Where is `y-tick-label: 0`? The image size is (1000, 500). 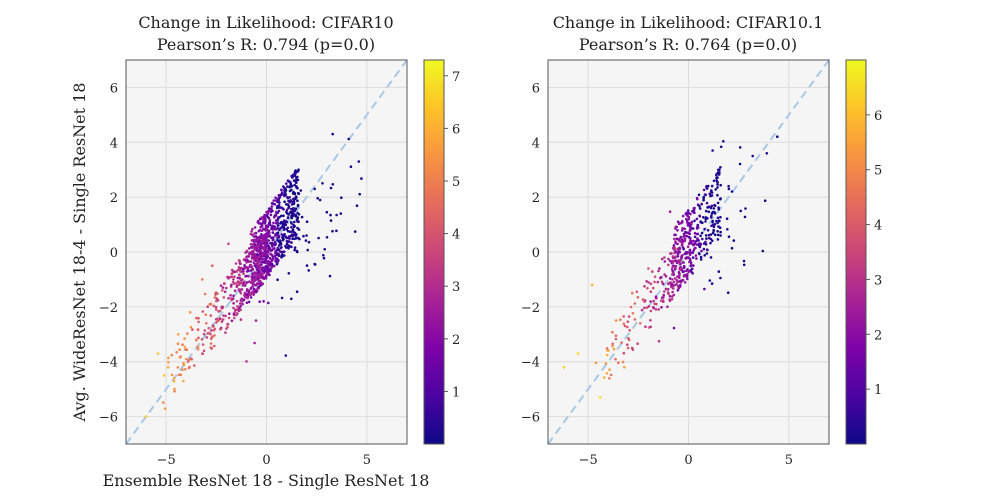 y-tick-label: 0 is located at coordinates (536, 253).